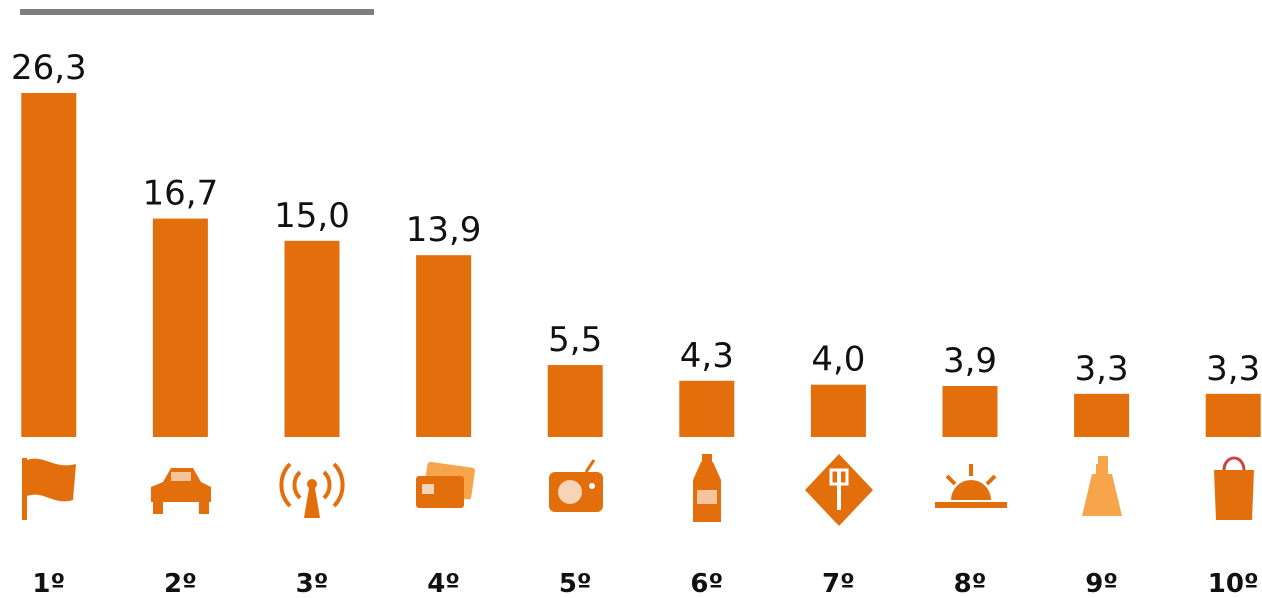  Describe the element at coordinates (1101, 583) in the screenshot. I see `category-label: 9º` at that location.